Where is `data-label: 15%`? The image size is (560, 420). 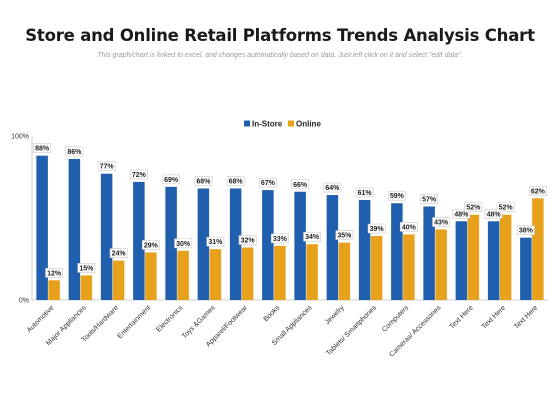 data-label: 15% is located at coordinates (86, 268).